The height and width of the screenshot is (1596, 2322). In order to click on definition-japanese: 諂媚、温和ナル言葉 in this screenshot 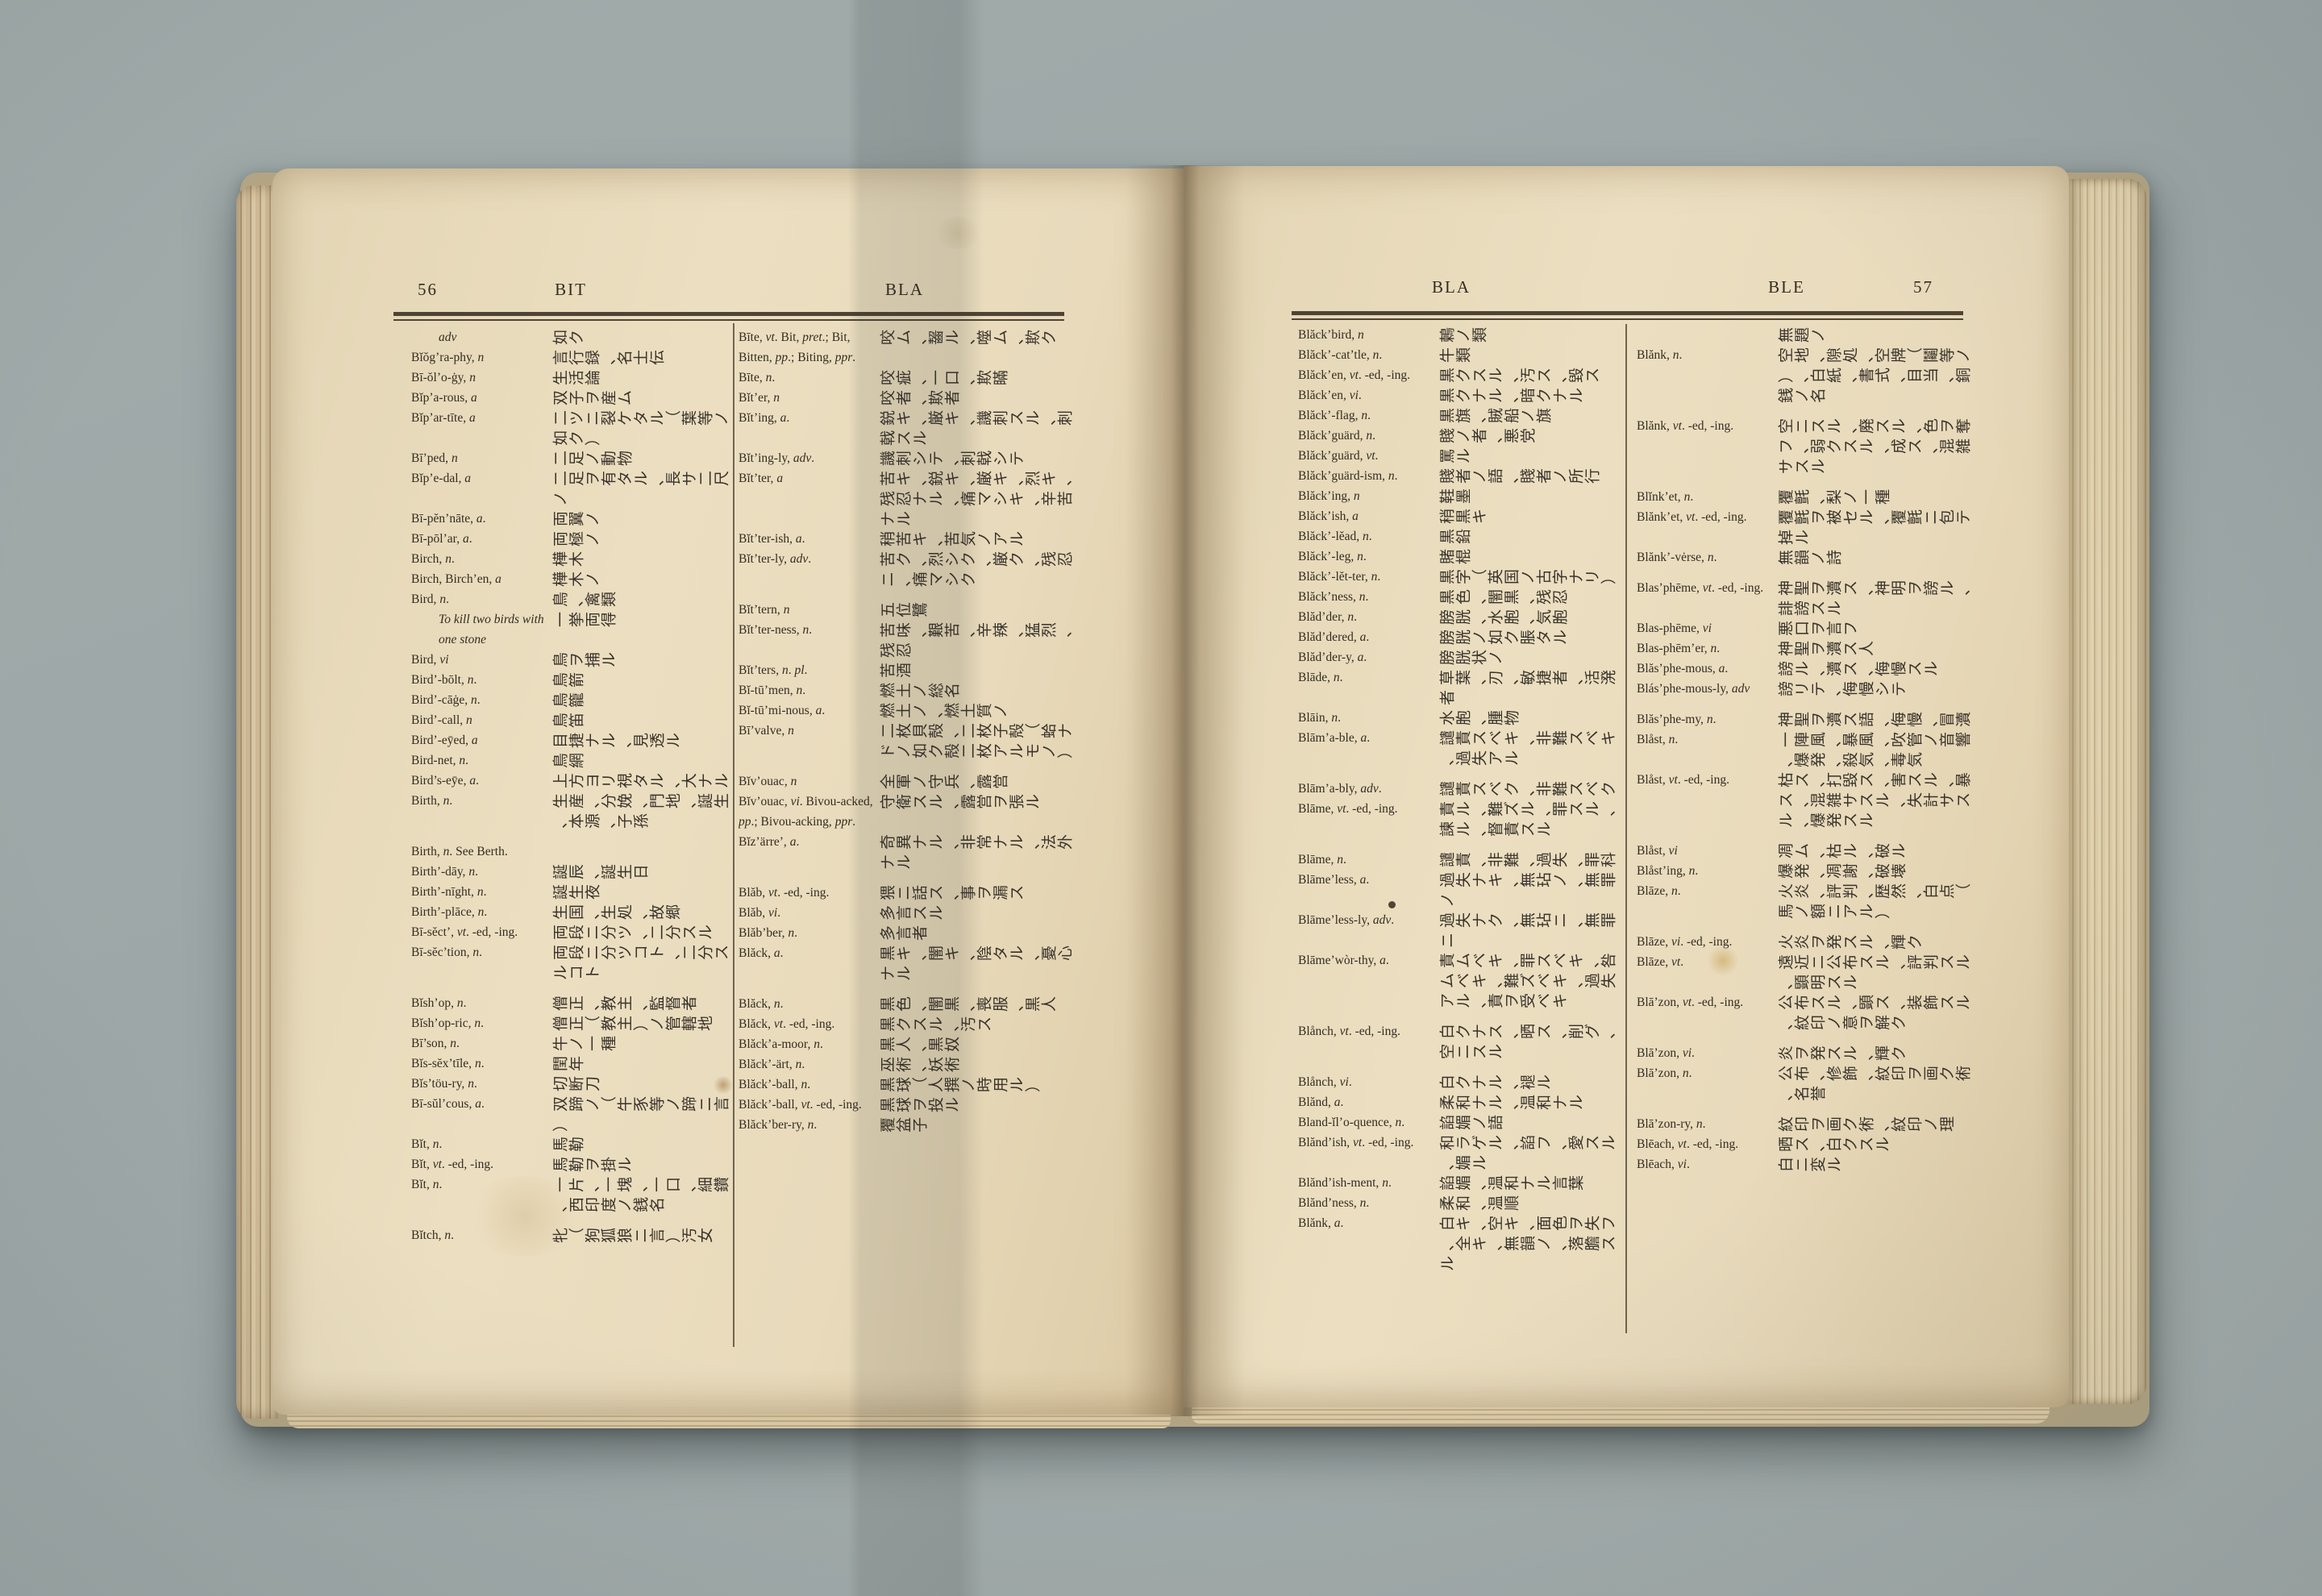, I will do `click(1512, 1183)`.